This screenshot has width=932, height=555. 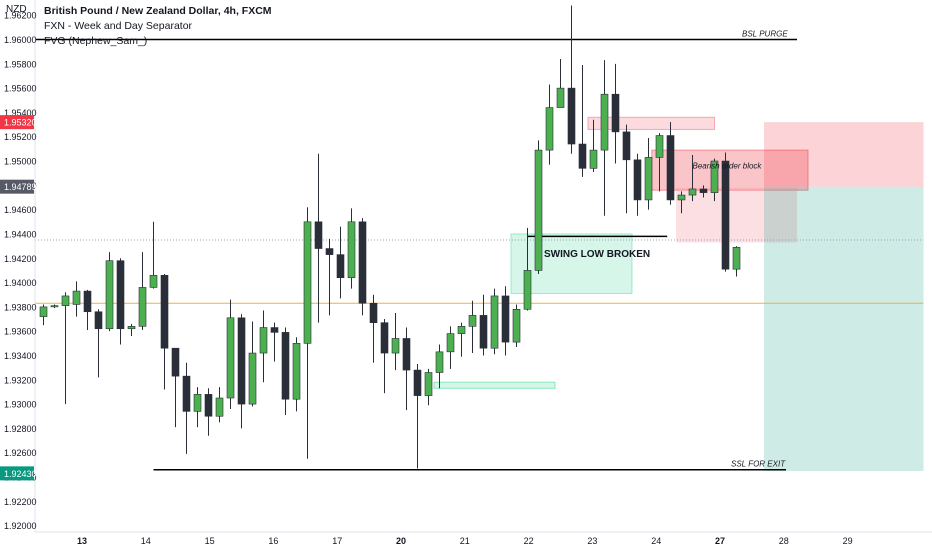 I want to click on x-tick-label: 22, so click(x=529, y=541).